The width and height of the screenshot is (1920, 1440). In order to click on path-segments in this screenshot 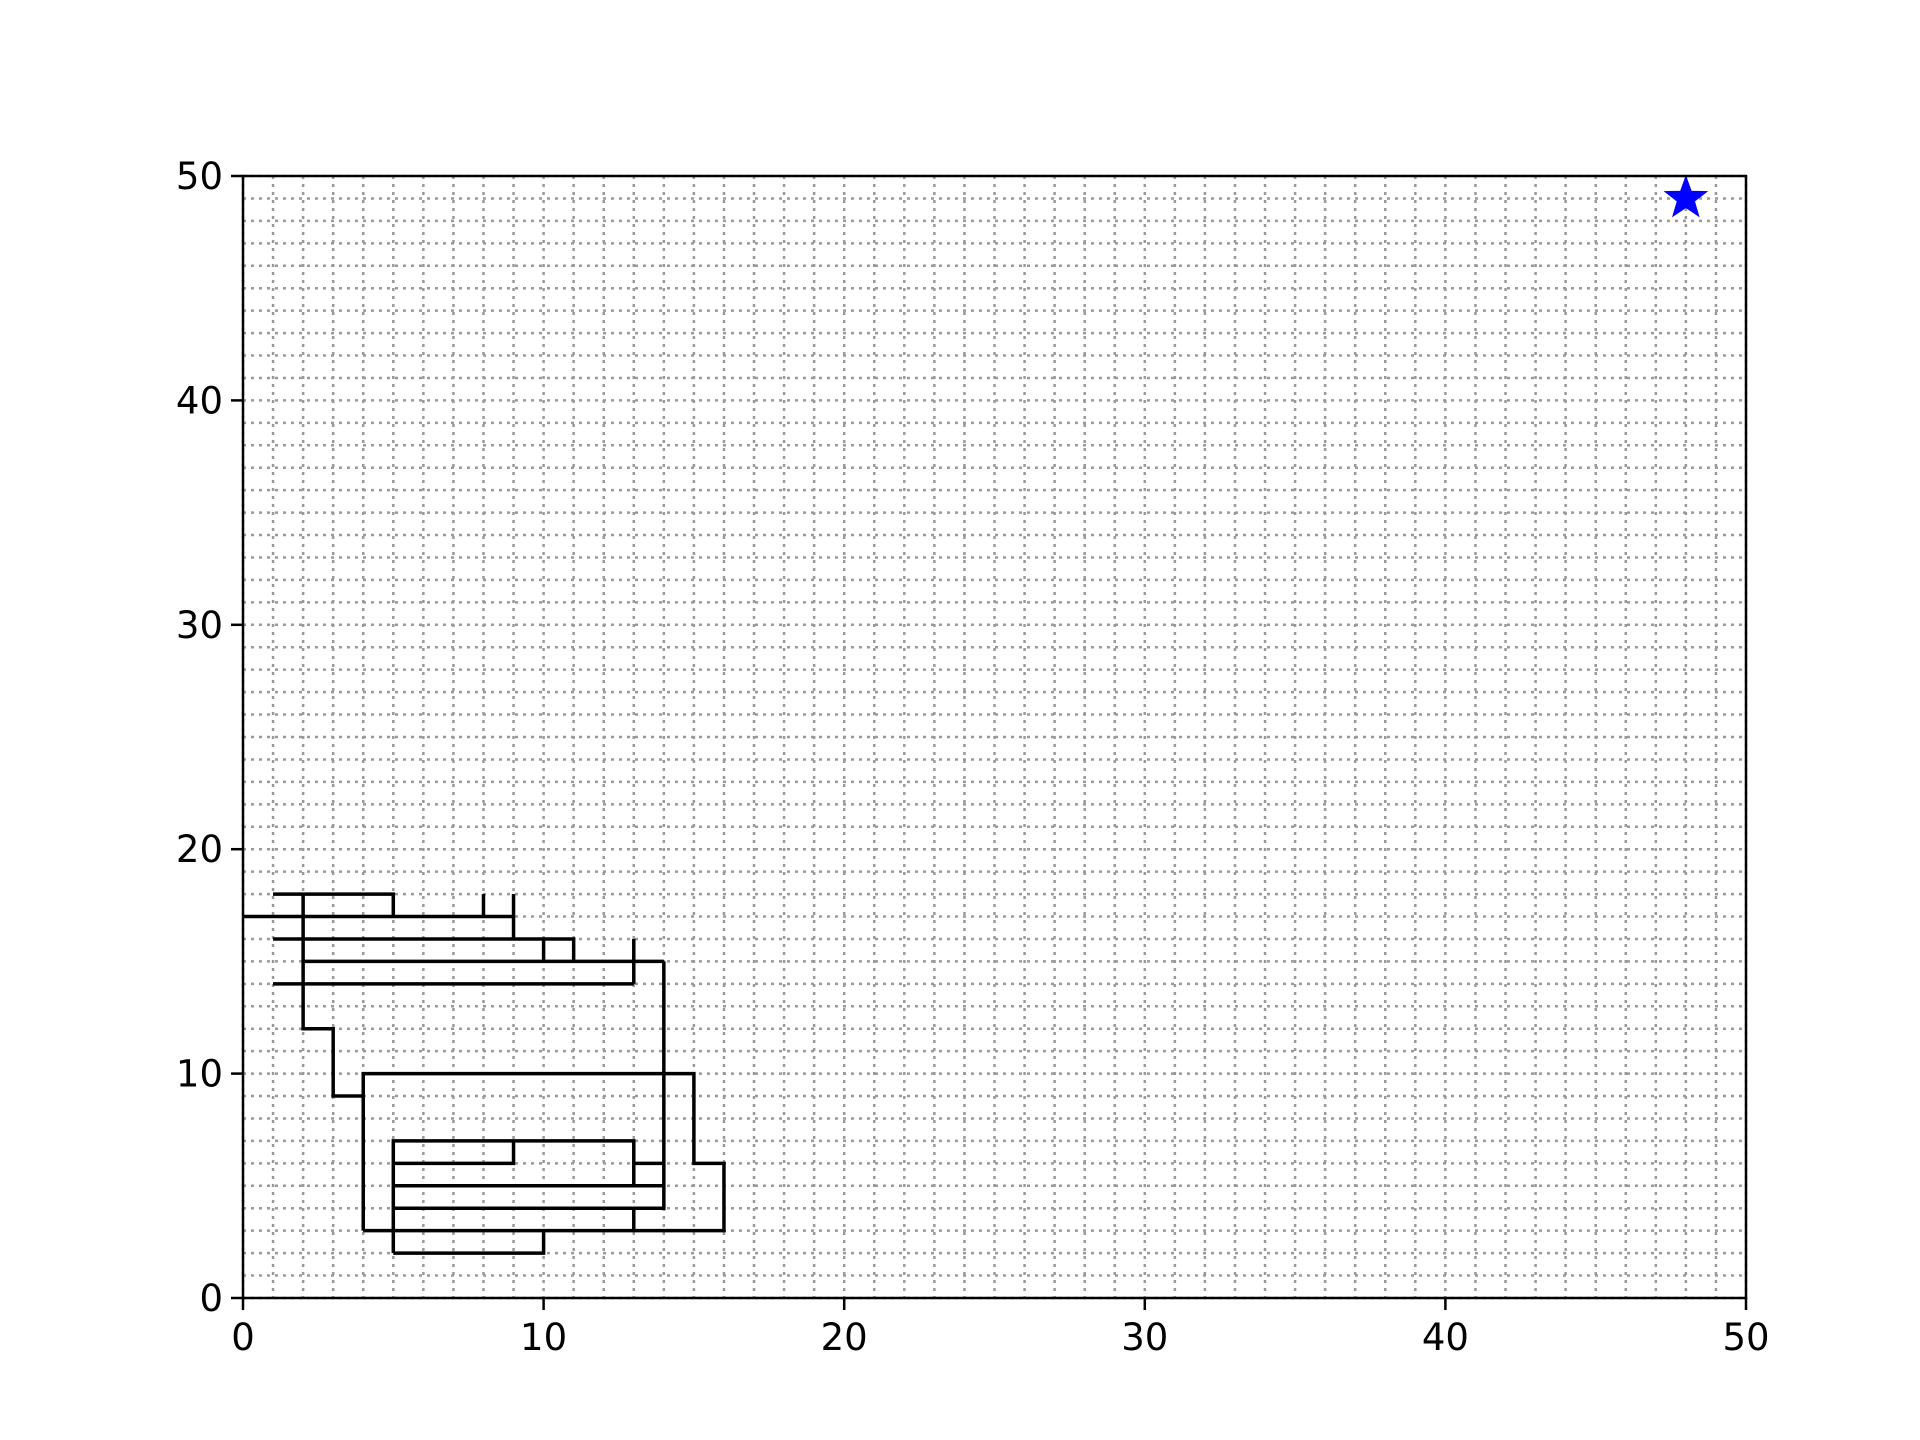, I will do `click(484, 1073)`.